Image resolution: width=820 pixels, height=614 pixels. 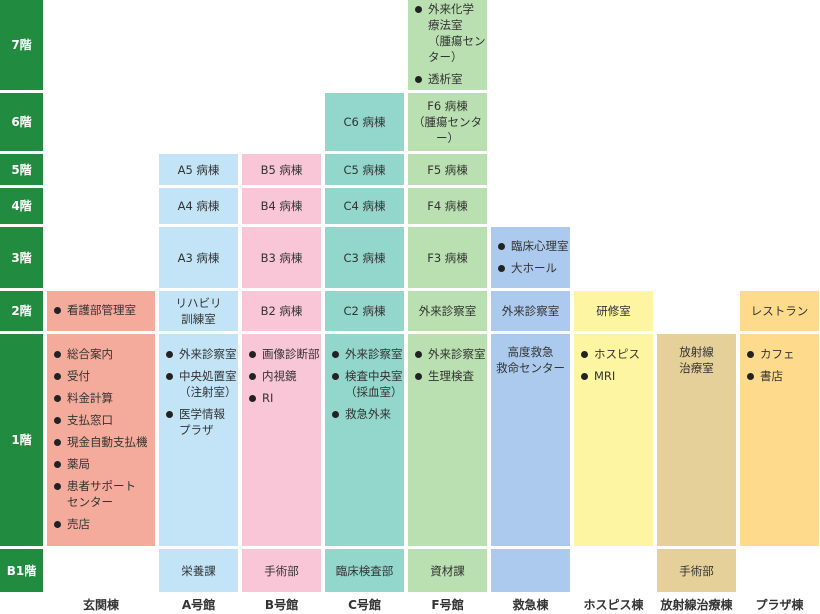 I want to click on room-name: 内視鏡, so click(x=279, y=376).